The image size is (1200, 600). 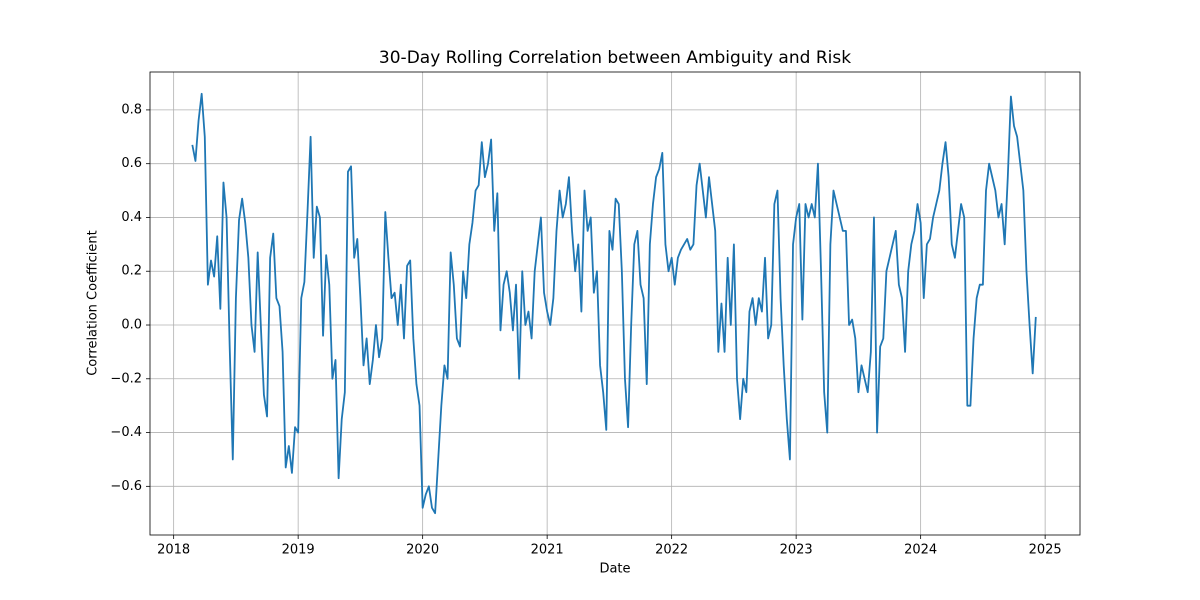 I want to click on x-tick-label: 2023, so click(x=796, y=550).